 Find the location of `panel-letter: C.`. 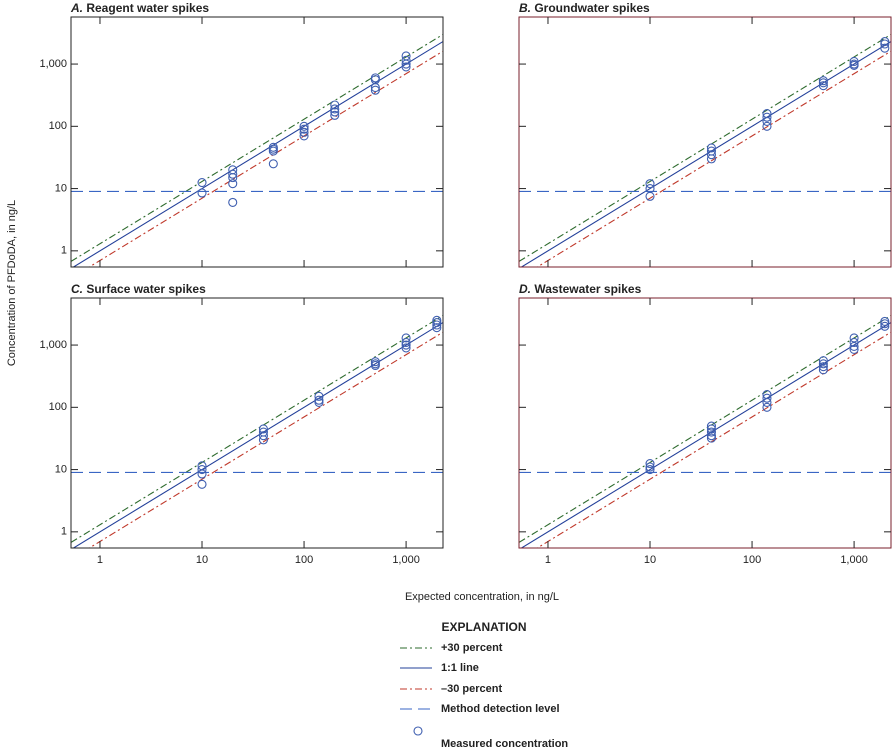

panel-letter: C. is located at coordinates (77, 289).